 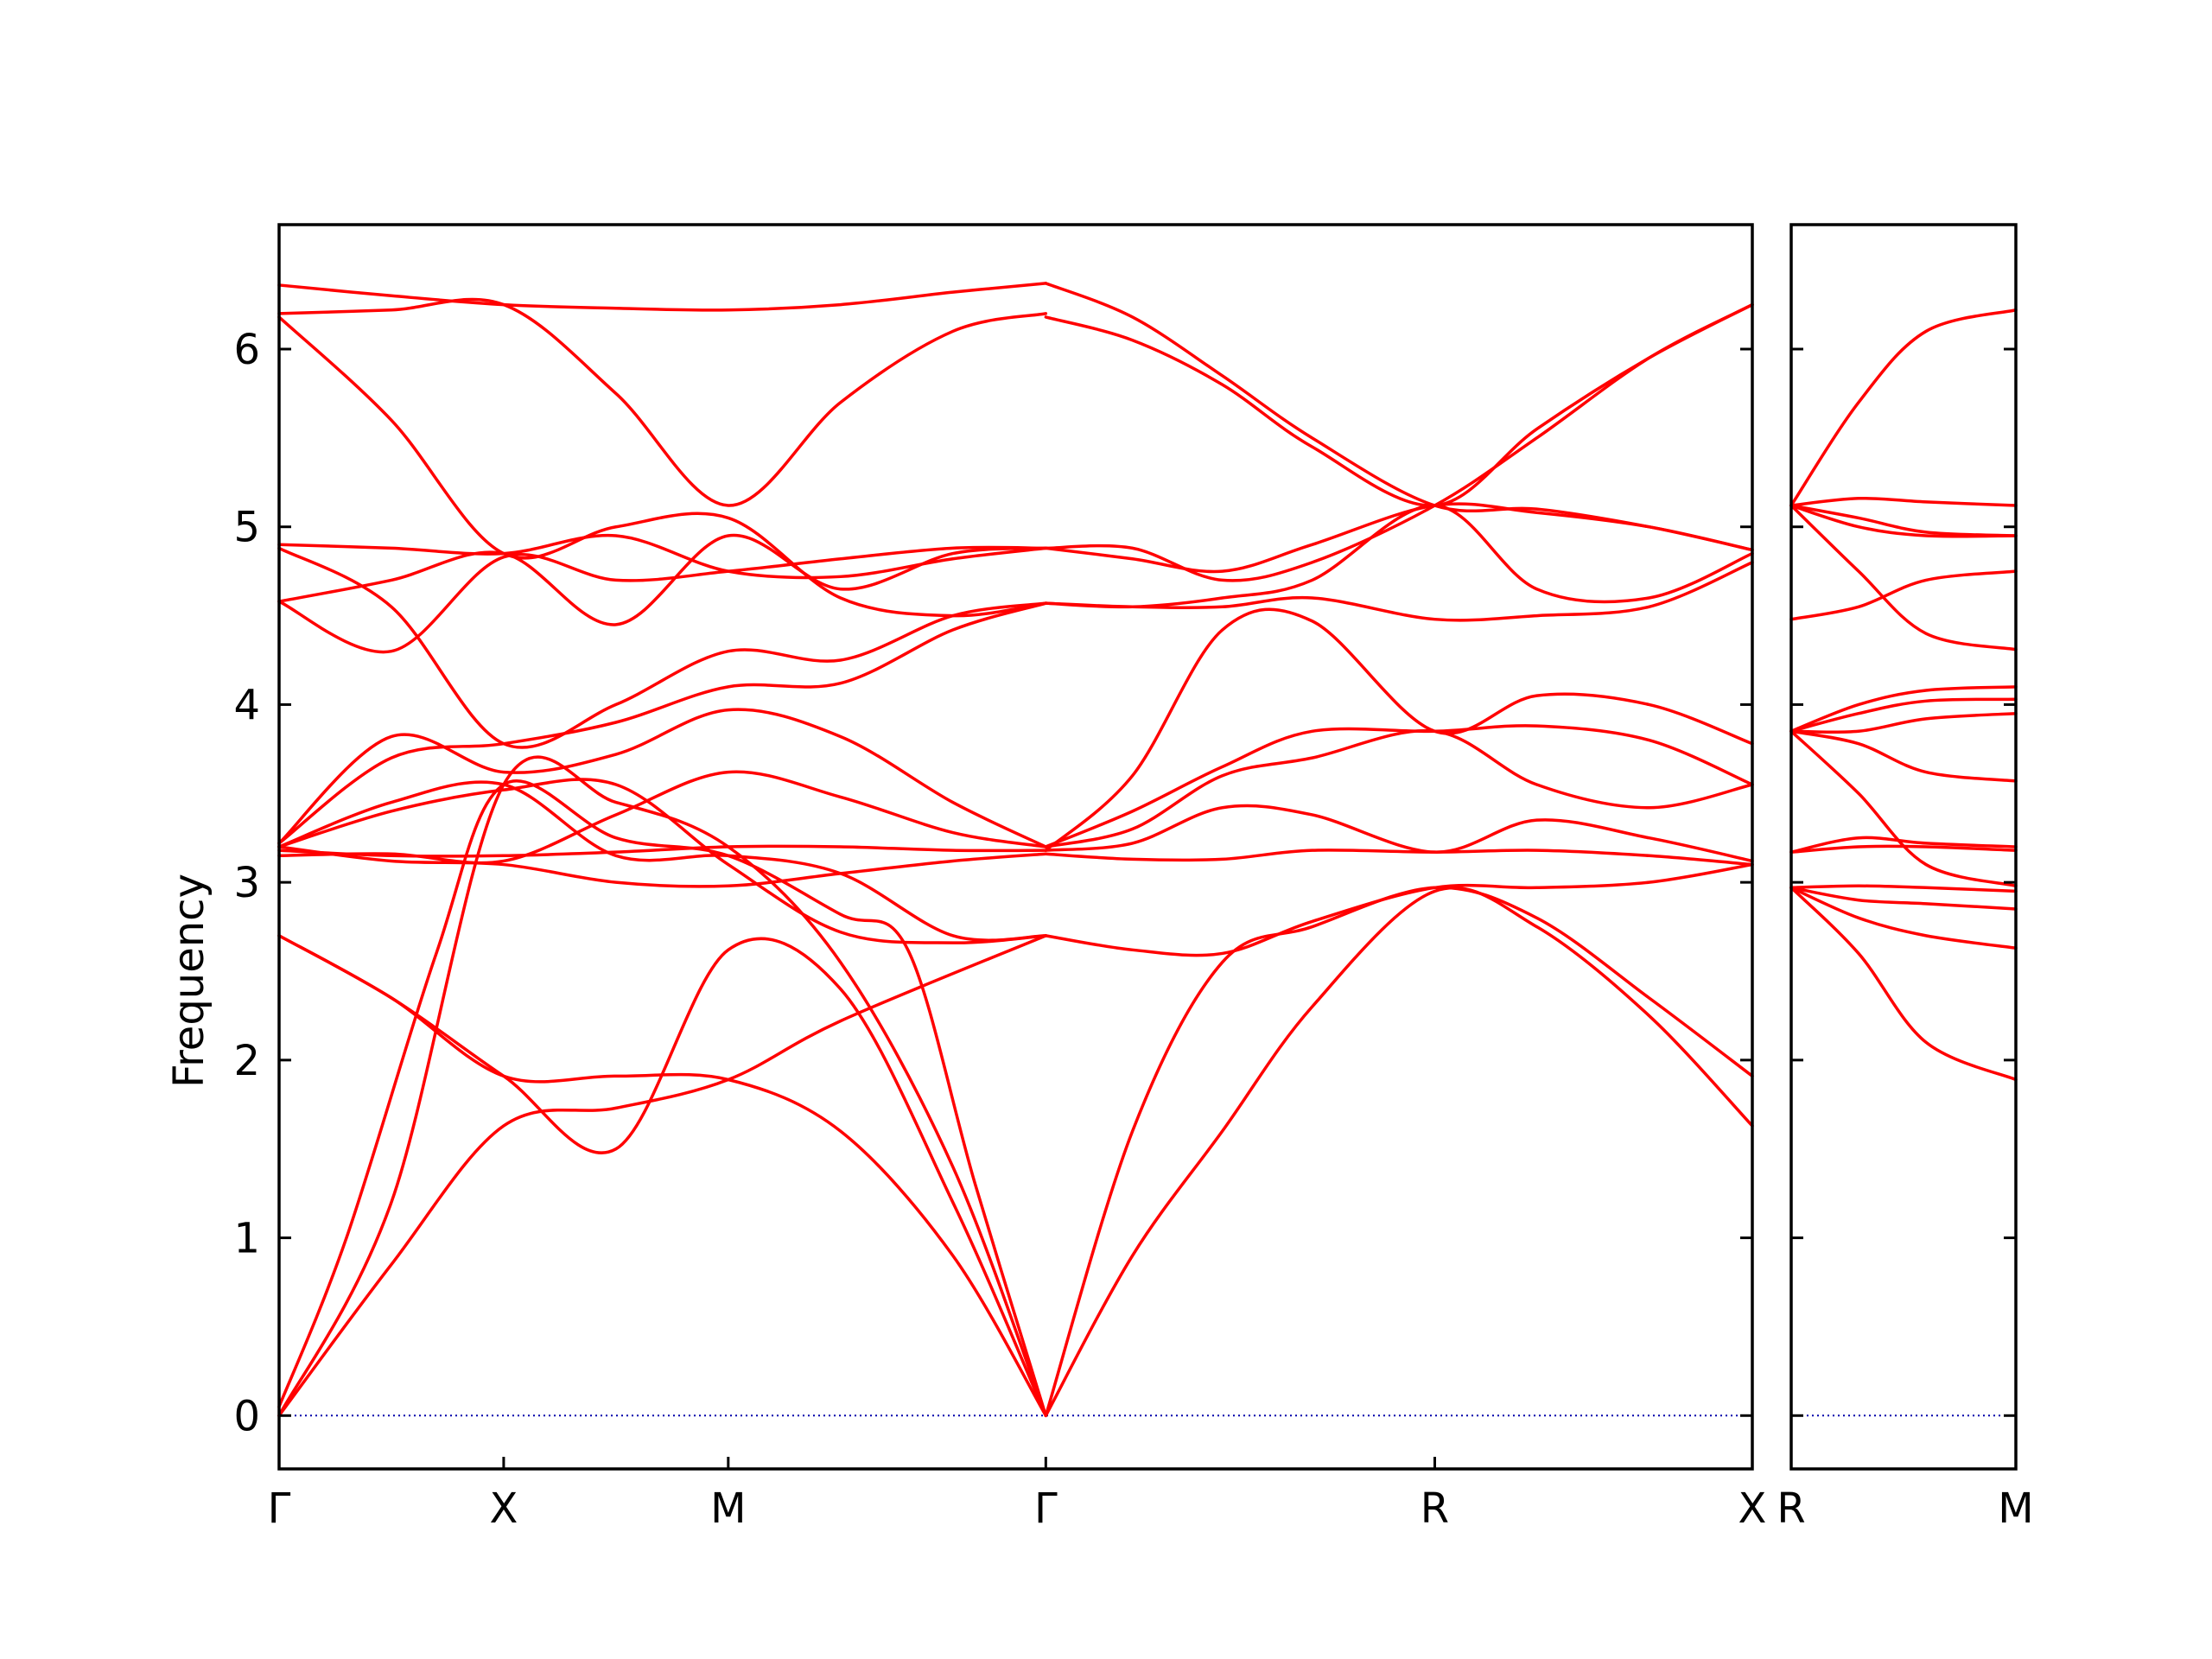 I want to click on y-tick-label: 0, so click(x=246, y=1416).